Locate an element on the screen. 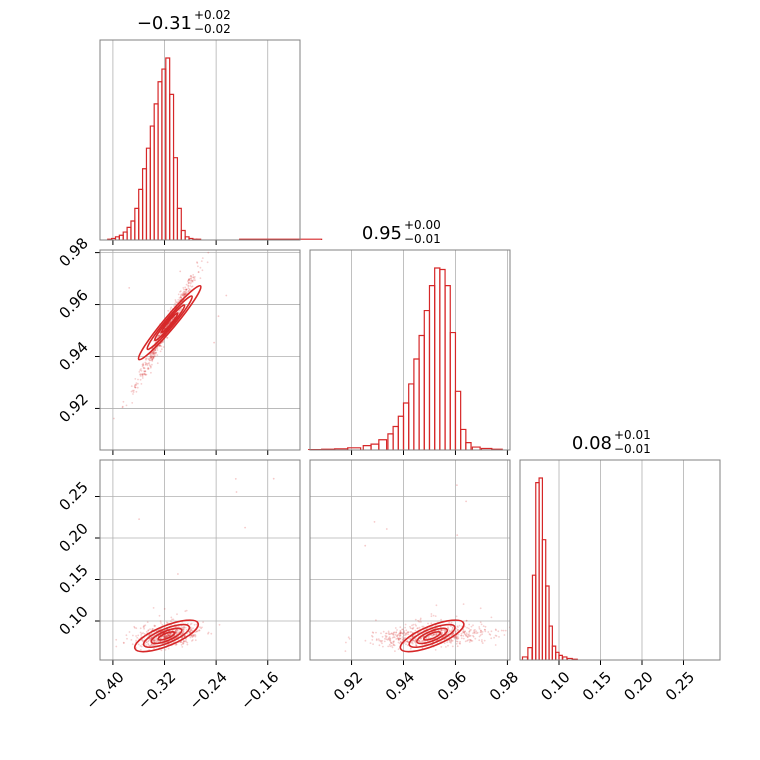 The image size is (760, 760). density-contour is located at coordinates (166, 636).